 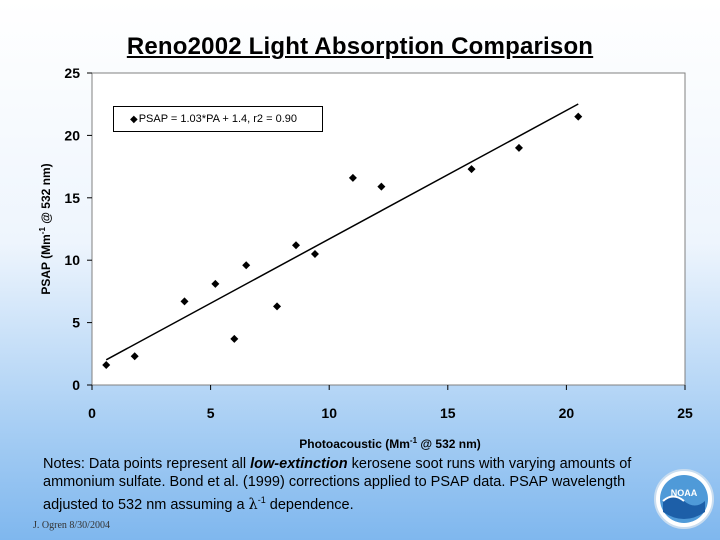 What do you see at coordinates (329, 413) in the screenshot?
I see `x-tick-label: 10` at bounding box center [329, 413].